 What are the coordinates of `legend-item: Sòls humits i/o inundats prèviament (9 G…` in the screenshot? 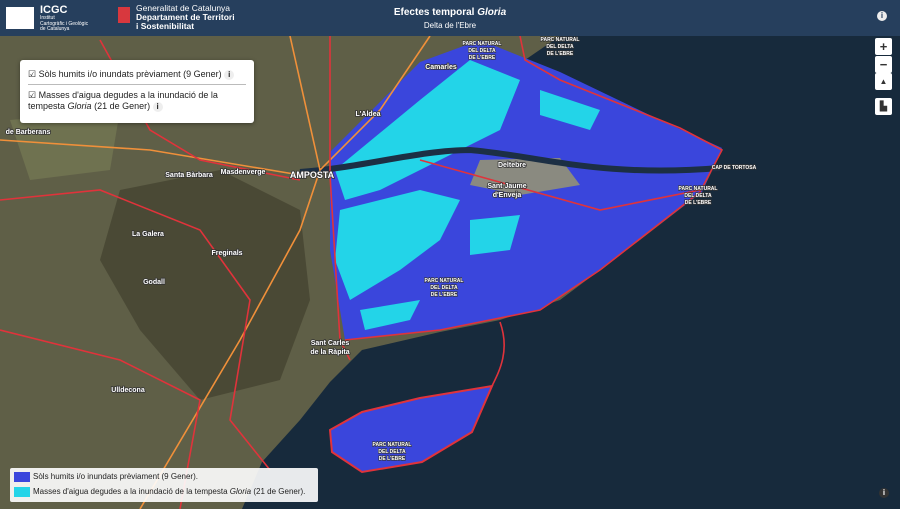 It's located at (106, 477).